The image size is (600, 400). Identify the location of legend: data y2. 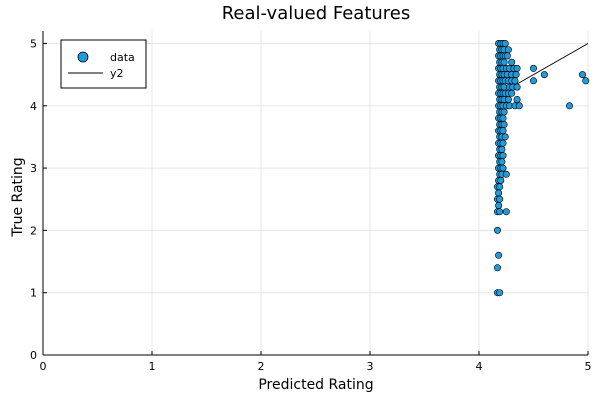
(103, 64).